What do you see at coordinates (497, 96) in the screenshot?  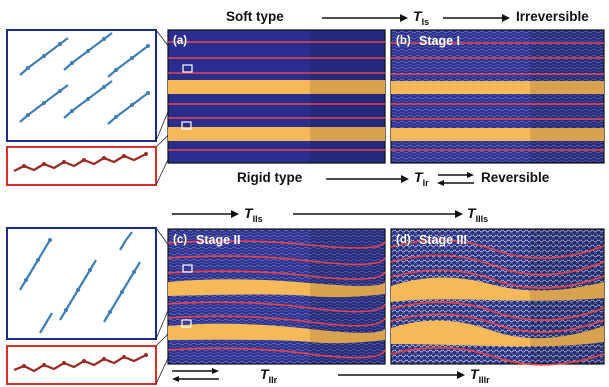 I see `panel-b` at bounding box center [497, 96].